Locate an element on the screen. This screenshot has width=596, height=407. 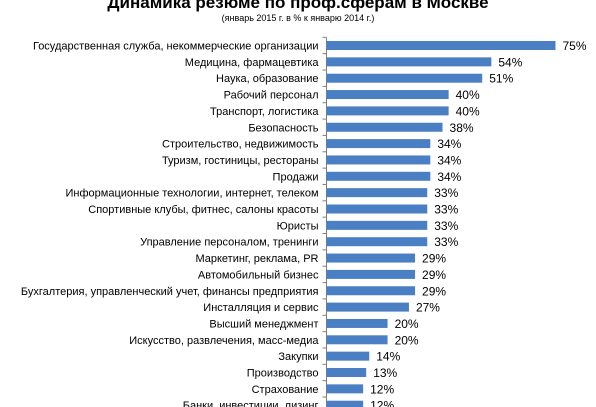
category-label: Строительство, недвижимость is located at coordinates (240, 145).